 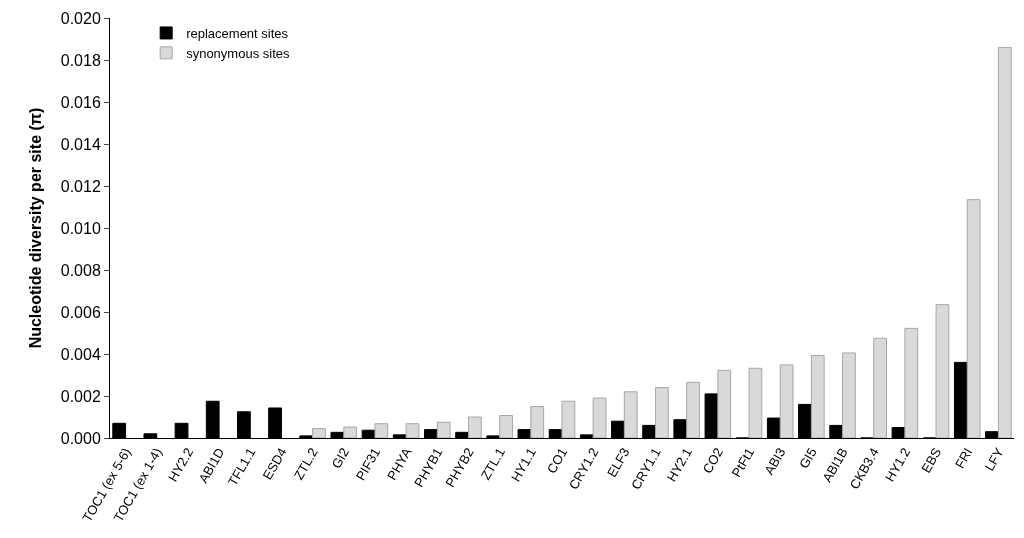 I want to click on y-tick-label: 0.010, so click(x=80, y=228).